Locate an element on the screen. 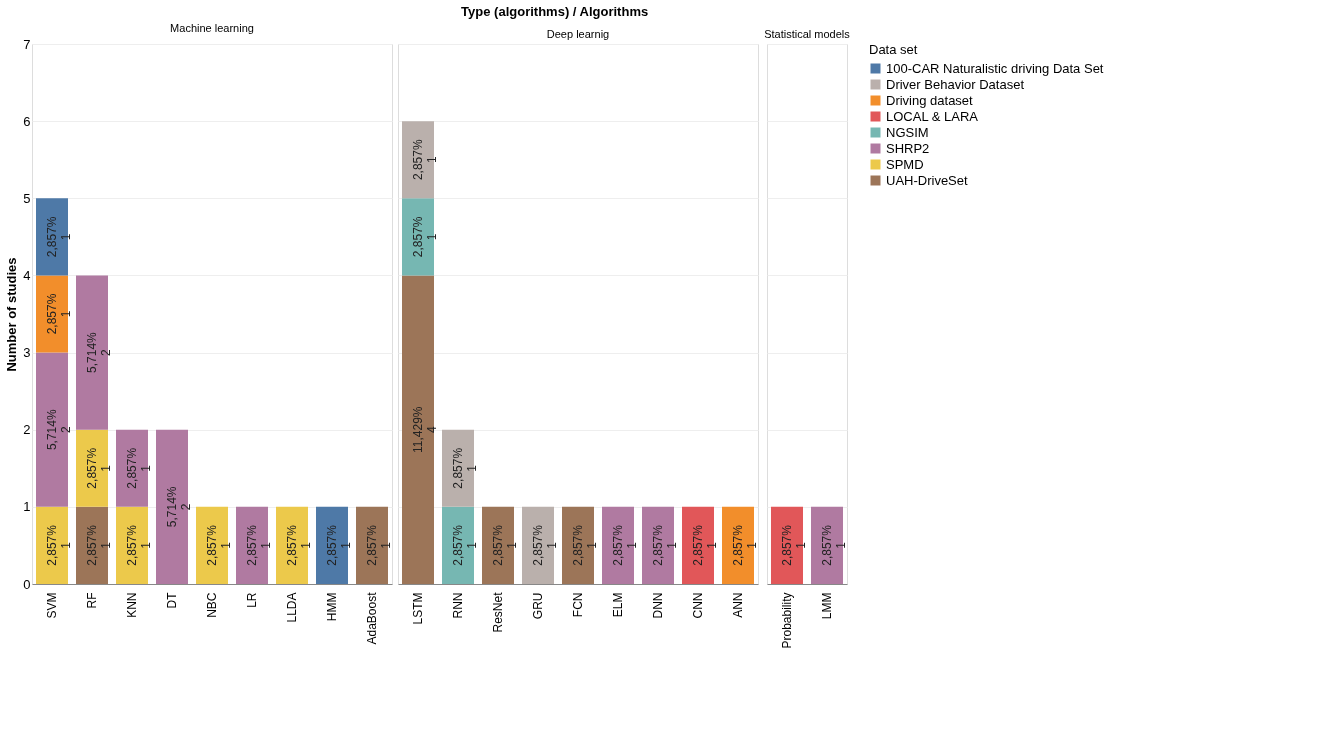  text: Type (algorithms) / Algorithms is located at coordinates (555, 11).